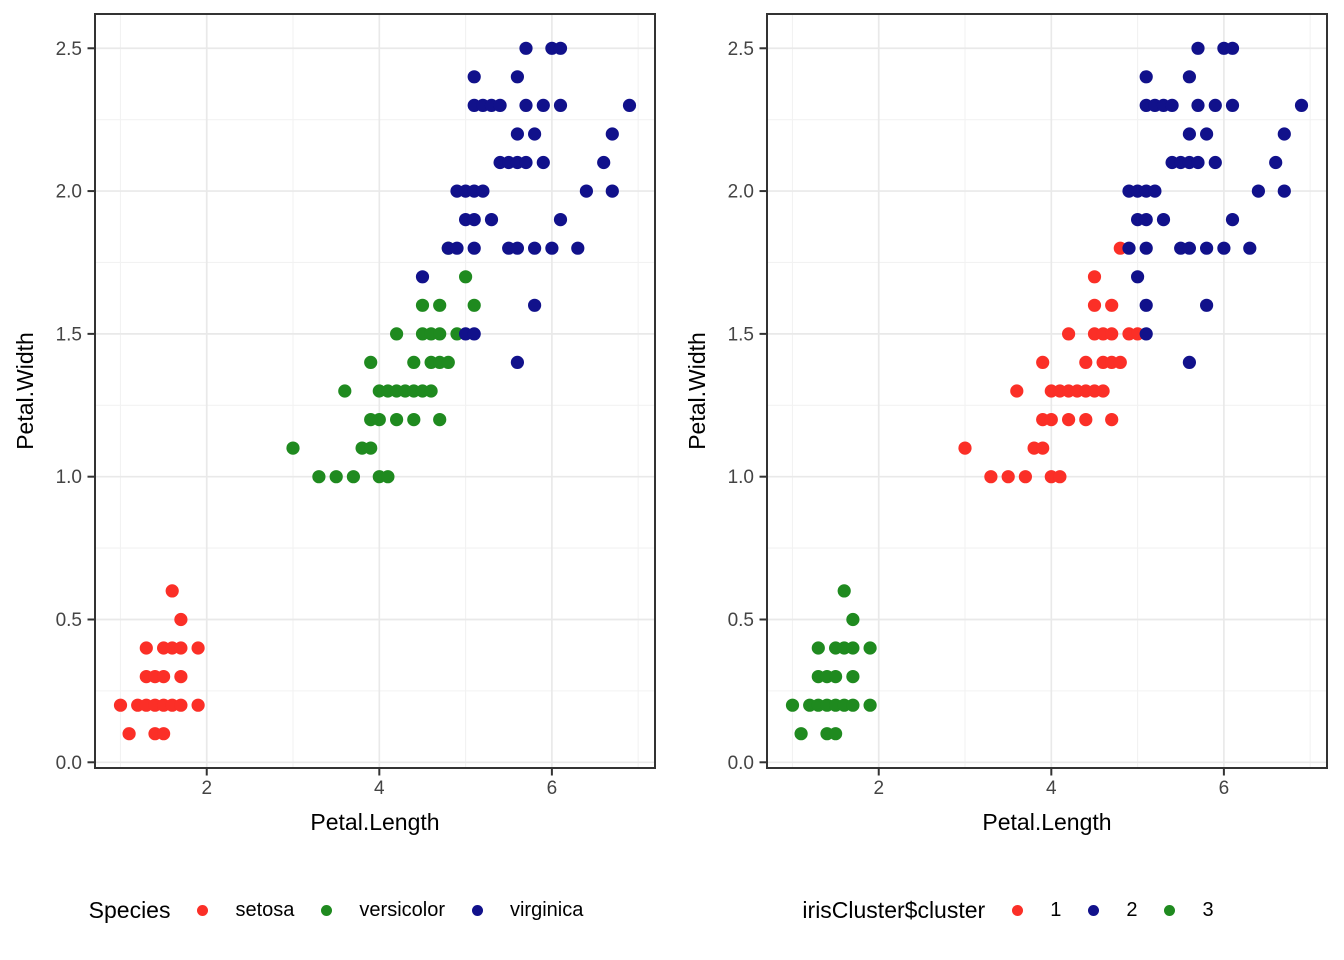 Image resolution: width=1344 pixels, height=960 pixels. Describe the element at coordinates (546, 909) in the screenshot. I see `legend-item-label: virginica` at that location.